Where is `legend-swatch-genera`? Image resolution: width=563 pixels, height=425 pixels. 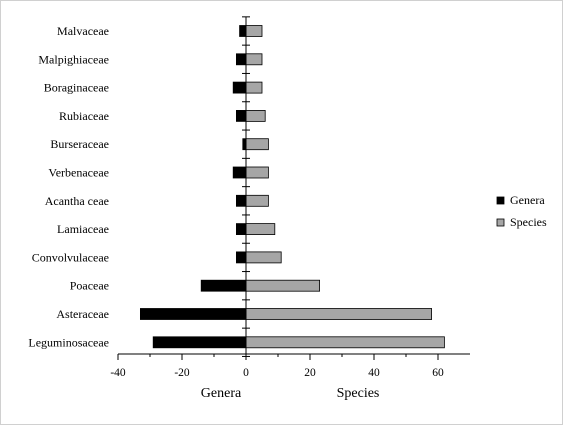
legend-swatch-genera is located at coordinates (500, 200).